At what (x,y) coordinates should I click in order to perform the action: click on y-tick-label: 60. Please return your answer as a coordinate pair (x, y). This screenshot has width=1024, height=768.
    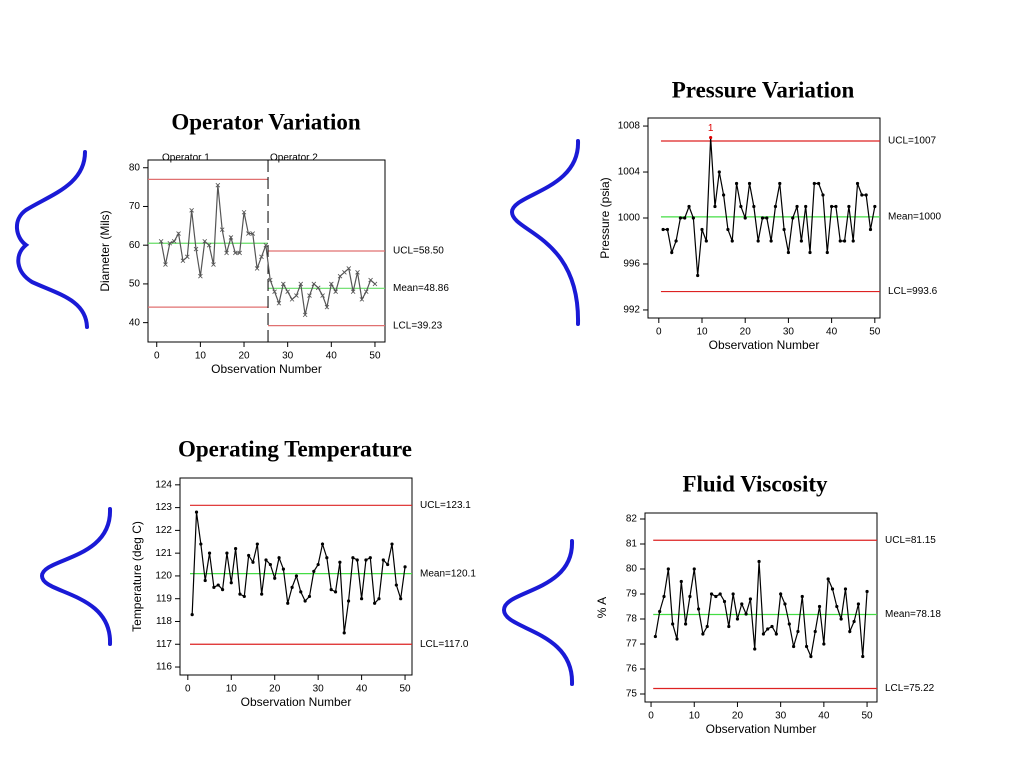
    Looking at the image, I should click on (135, 245).